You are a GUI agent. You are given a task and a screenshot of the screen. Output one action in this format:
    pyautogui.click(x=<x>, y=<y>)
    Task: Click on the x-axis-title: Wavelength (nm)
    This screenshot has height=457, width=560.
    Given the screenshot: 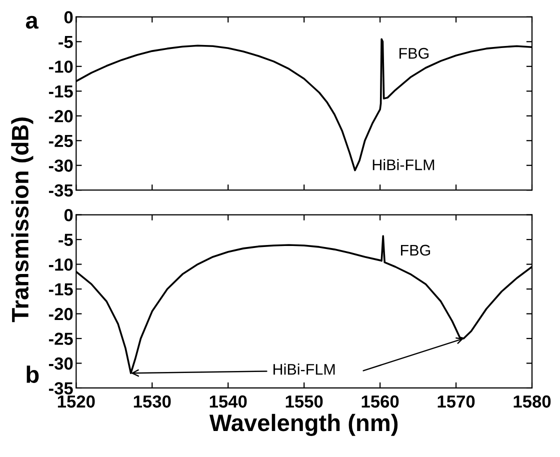 What is the action you would take?
    pyautogui.click(x=303, y=425)
    